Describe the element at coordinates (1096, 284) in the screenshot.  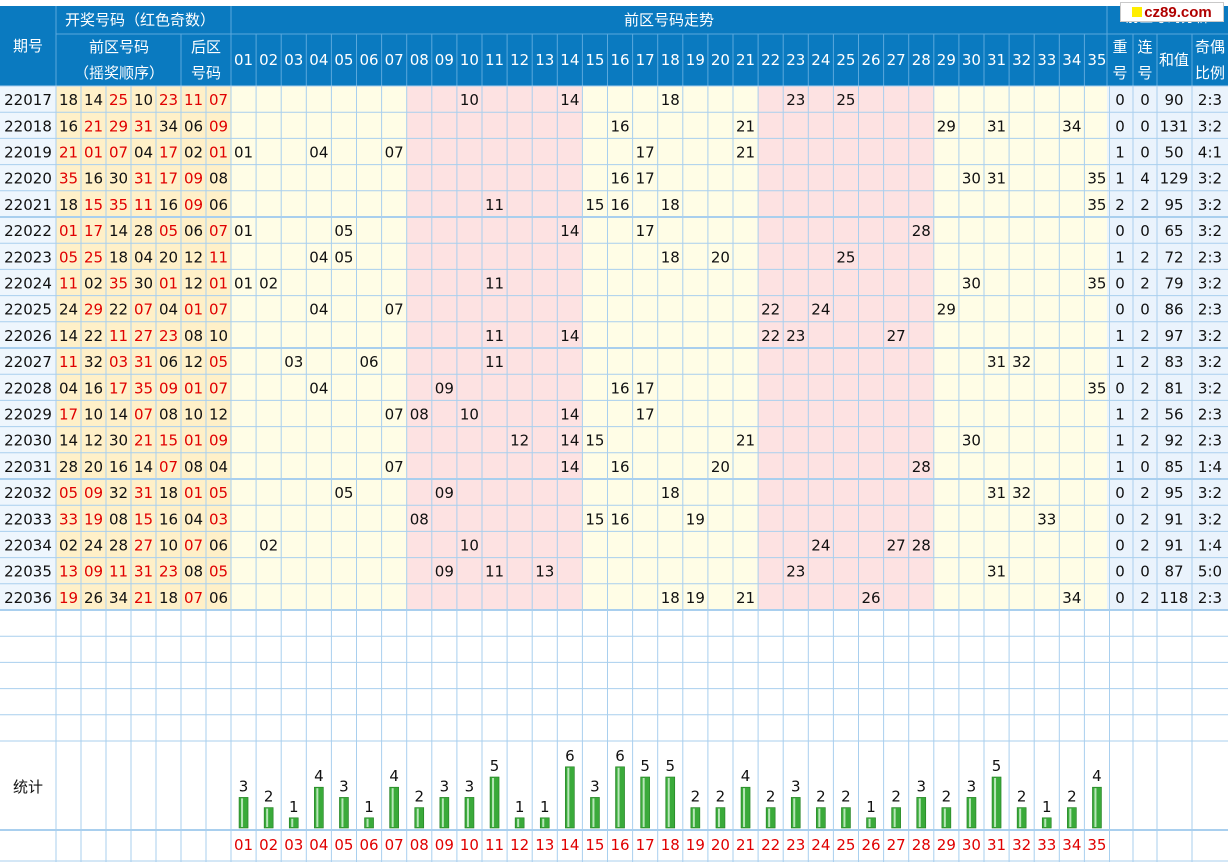
I see `trend-mark: 35` at that location.